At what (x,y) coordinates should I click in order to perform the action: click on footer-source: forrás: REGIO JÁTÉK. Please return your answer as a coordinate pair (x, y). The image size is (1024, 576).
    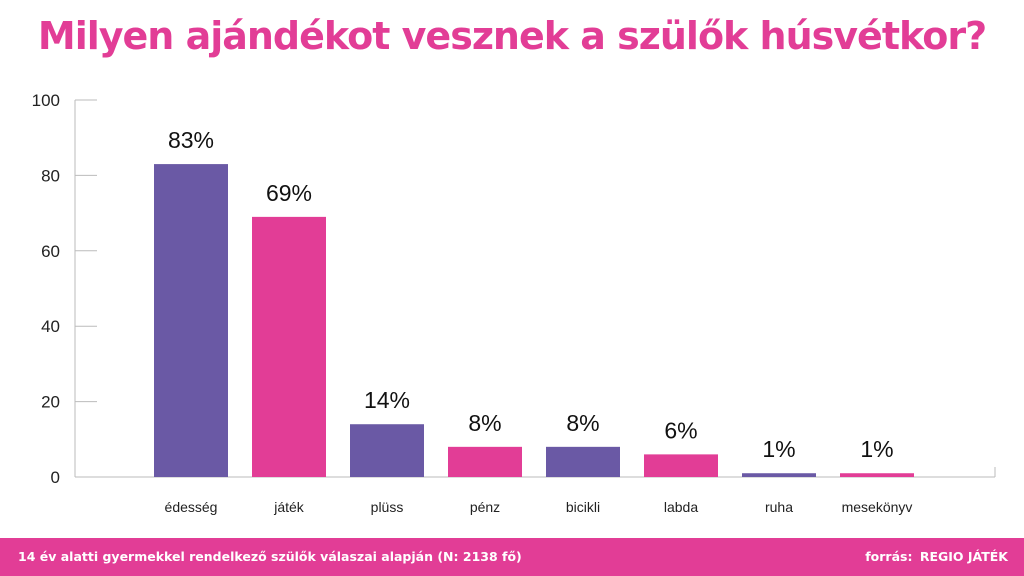
    Looking at the image, I should click on (936, 556).